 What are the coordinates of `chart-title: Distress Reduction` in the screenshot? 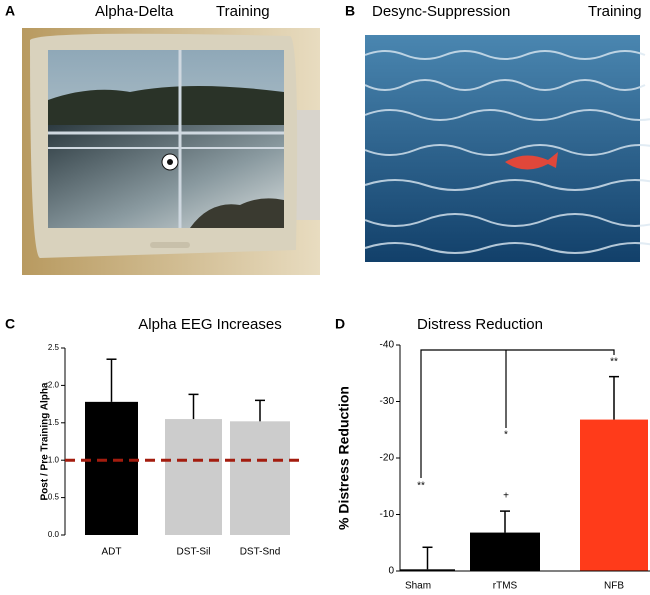 It's located at (480, 324).